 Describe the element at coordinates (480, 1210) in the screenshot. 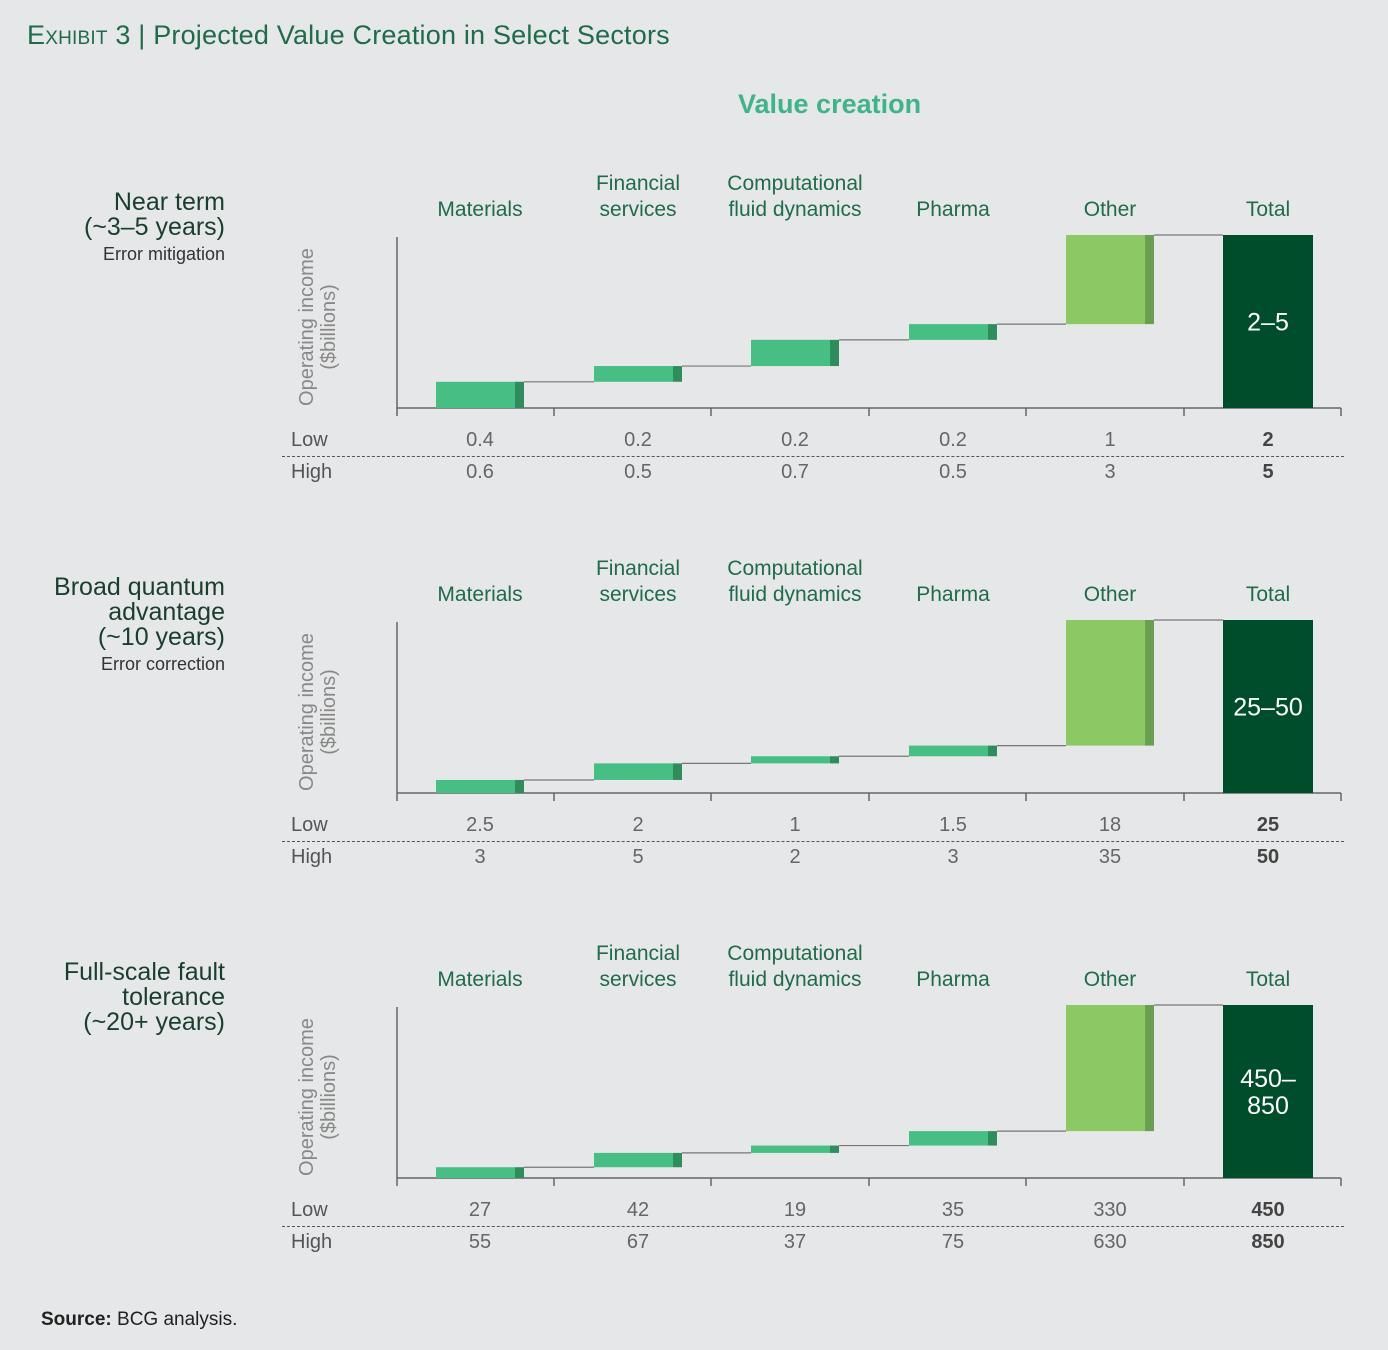

I see `low-value: 27` at that location.